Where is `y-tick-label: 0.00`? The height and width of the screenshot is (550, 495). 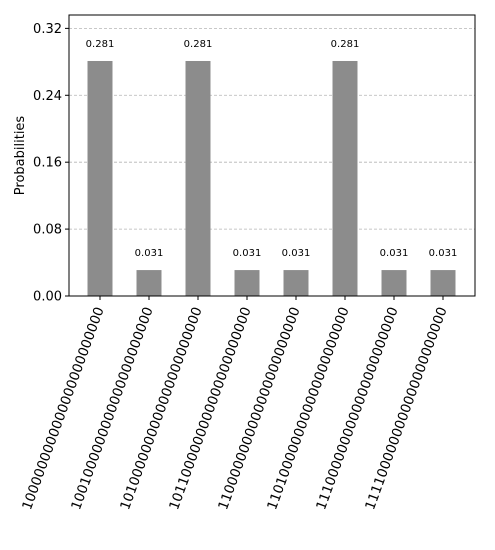
y-tick-label: 0.00 is located at coordinates (47, 297).